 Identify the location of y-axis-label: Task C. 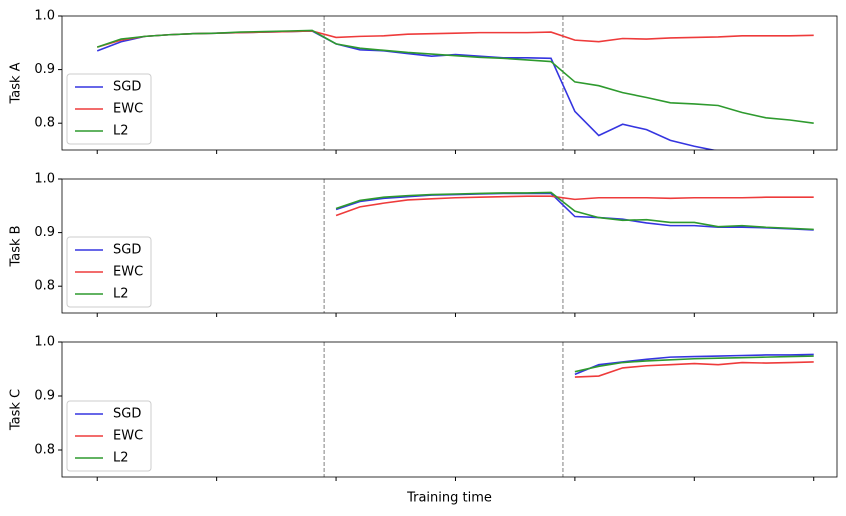
(16, 410).